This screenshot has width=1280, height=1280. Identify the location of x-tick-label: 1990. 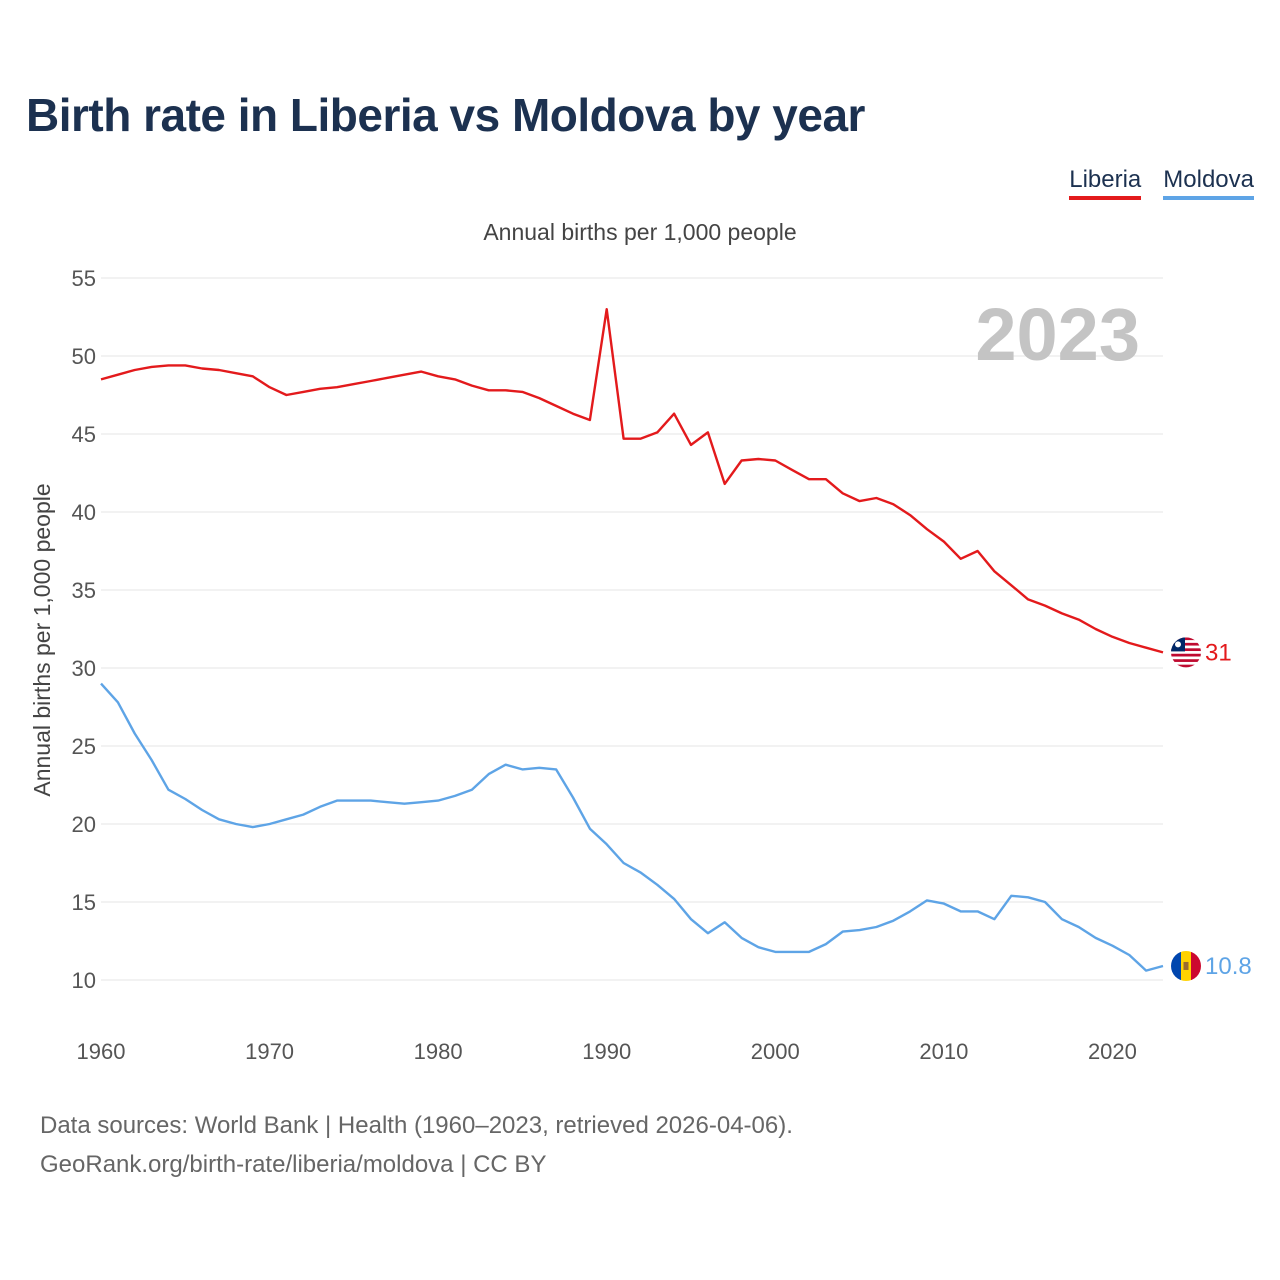
(606, 1051).